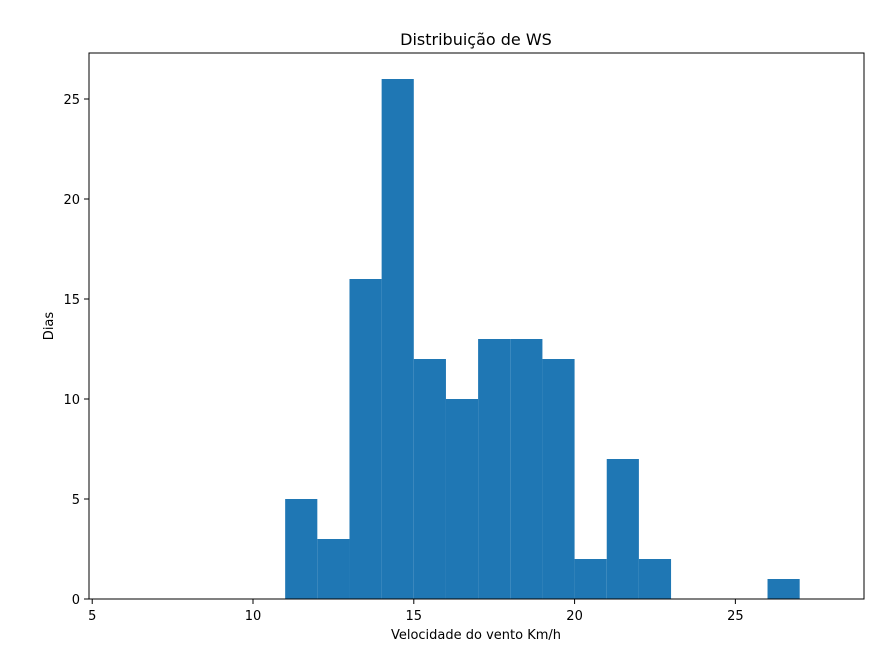  Describe the element at coordinates (71, 400) in the screenshot. I see `y-tick-label: 10` at that location.